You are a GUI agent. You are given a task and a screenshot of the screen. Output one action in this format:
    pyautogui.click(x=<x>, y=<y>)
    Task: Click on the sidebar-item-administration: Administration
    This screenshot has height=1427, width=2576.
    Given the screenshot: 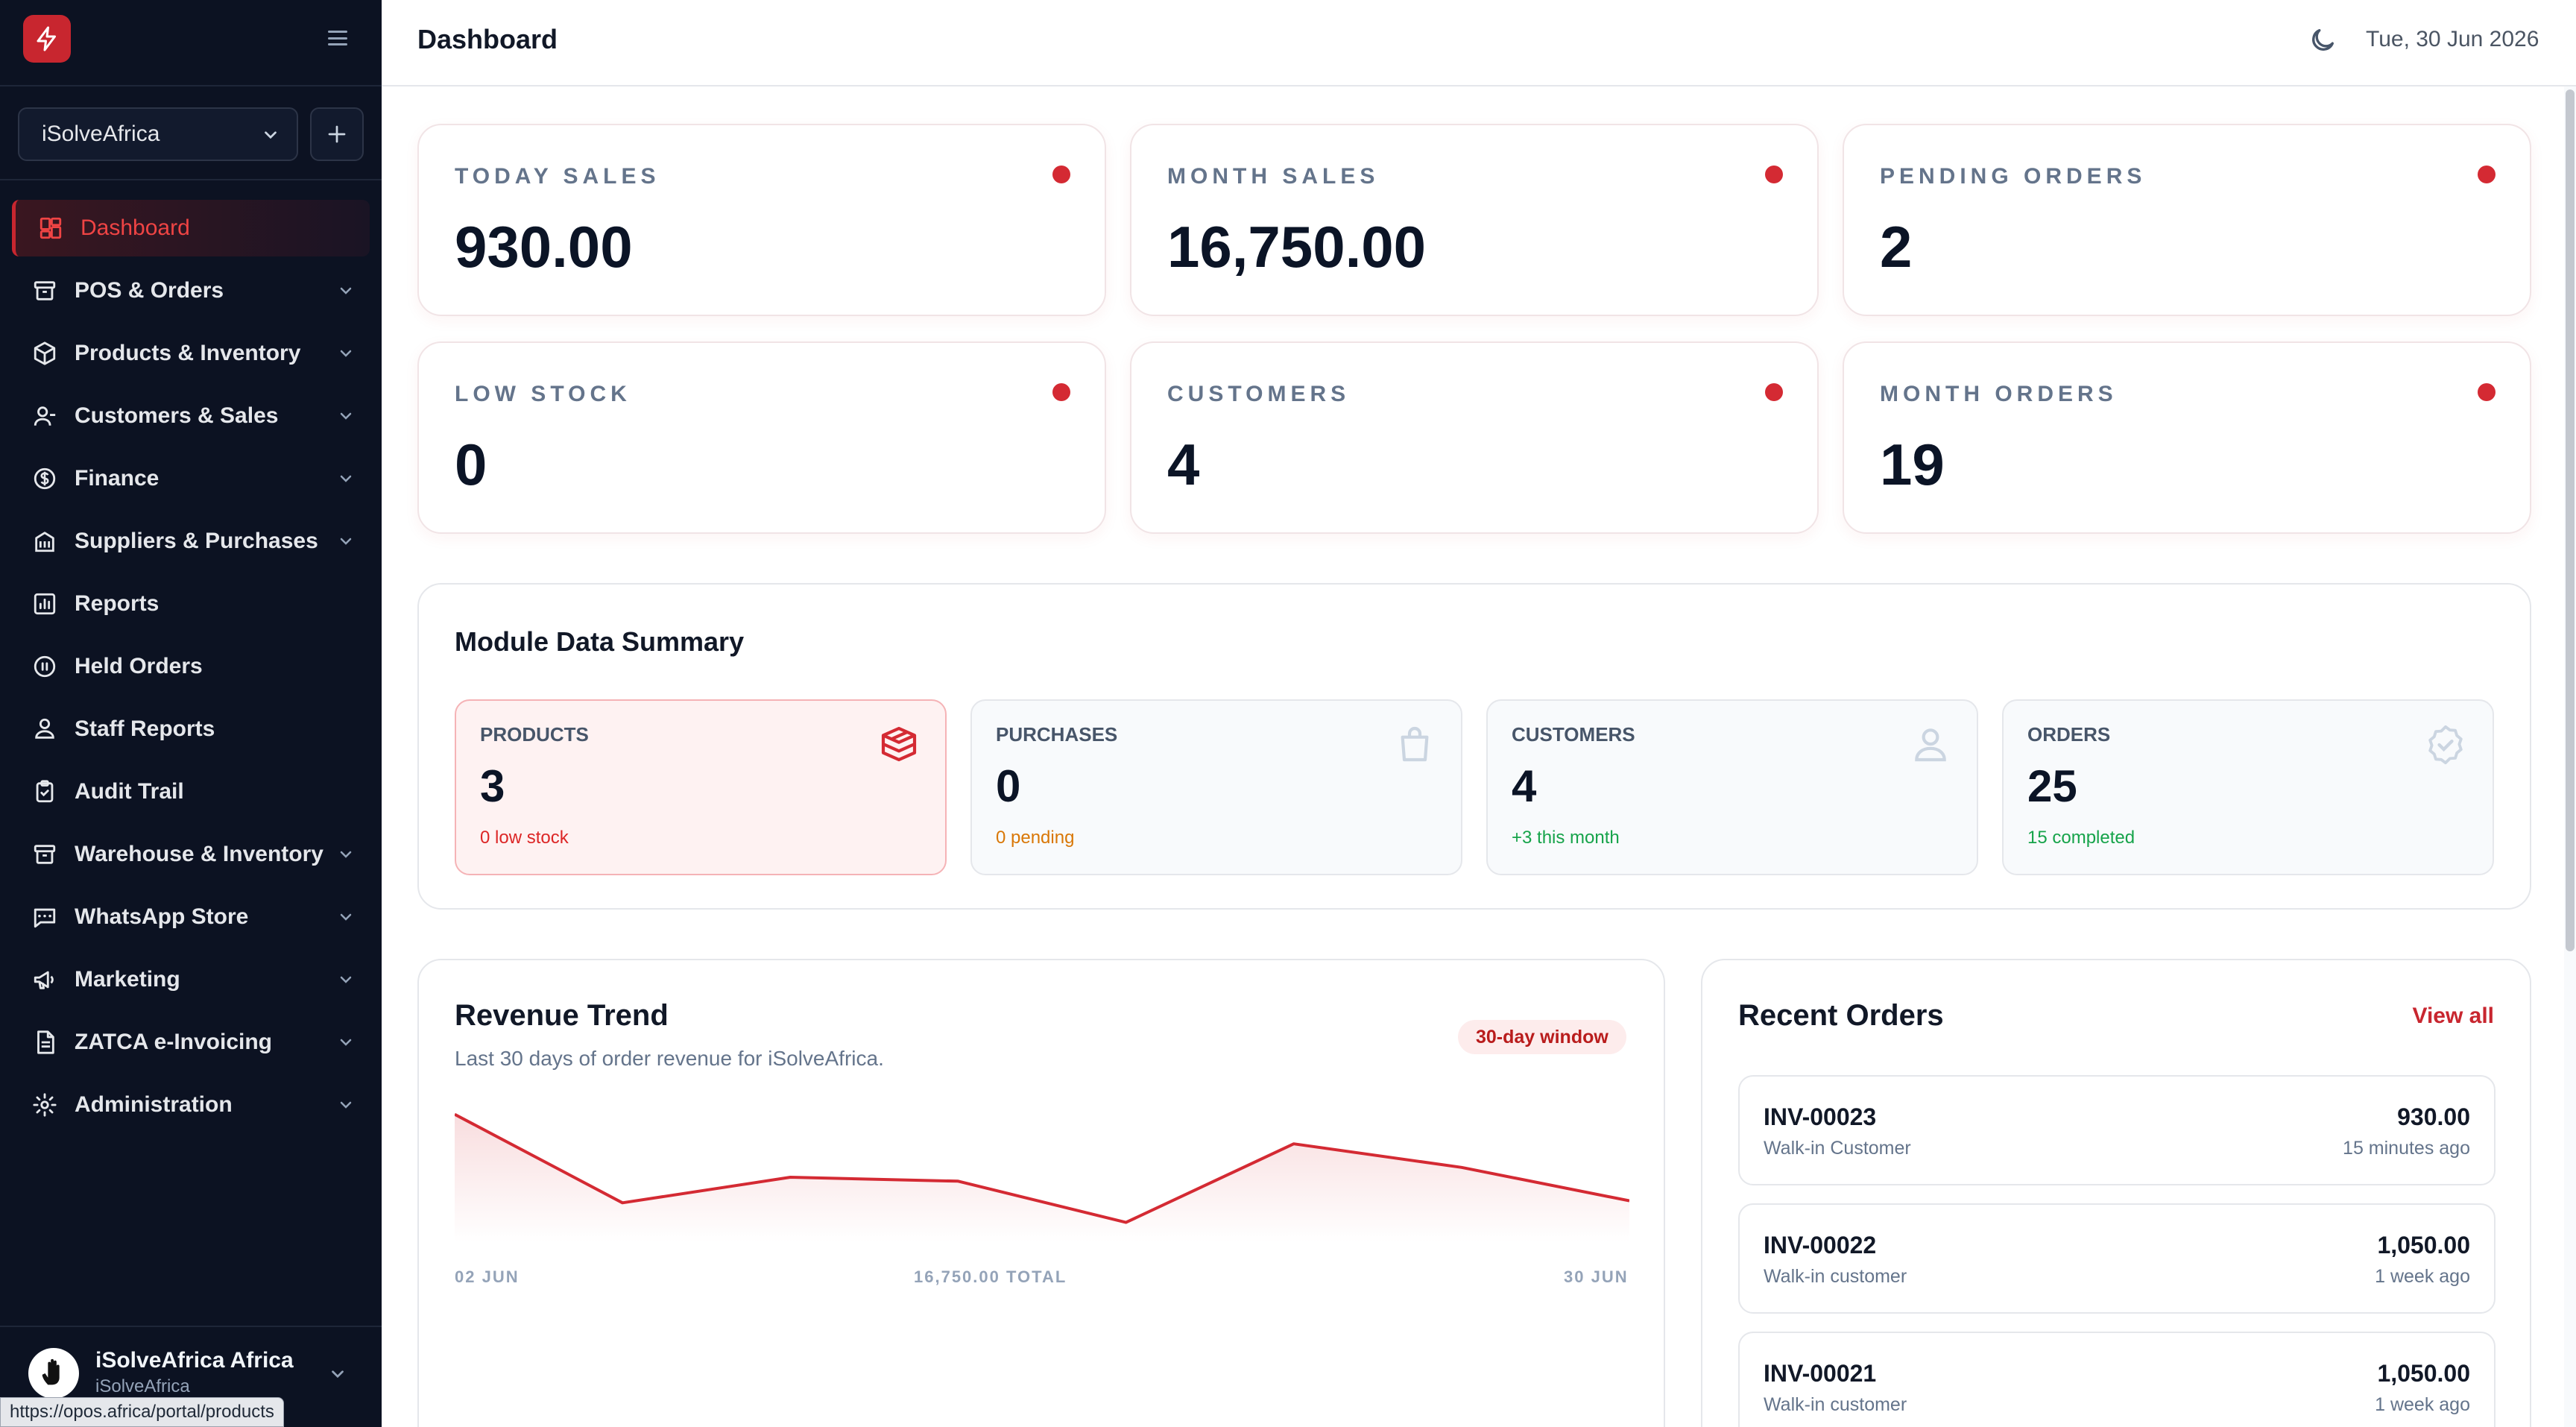 What is the action you would take?
    pyautogui.click(x=191, y=1105)
    